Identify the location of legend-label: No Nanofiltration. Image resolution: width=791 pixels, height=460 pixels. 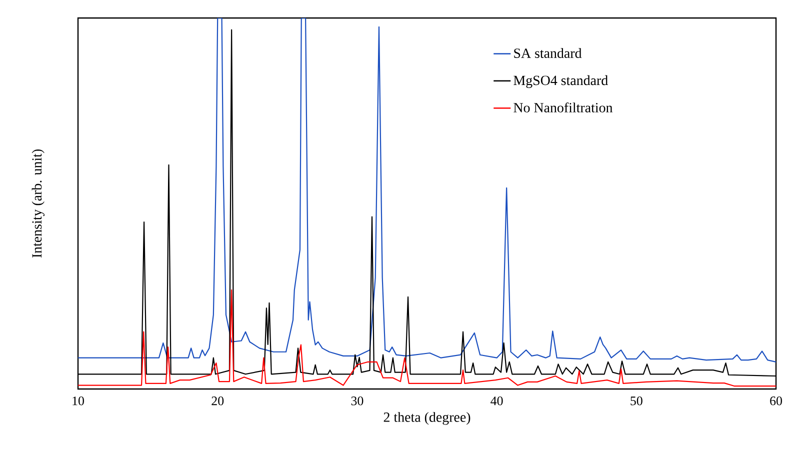
(563, 107).